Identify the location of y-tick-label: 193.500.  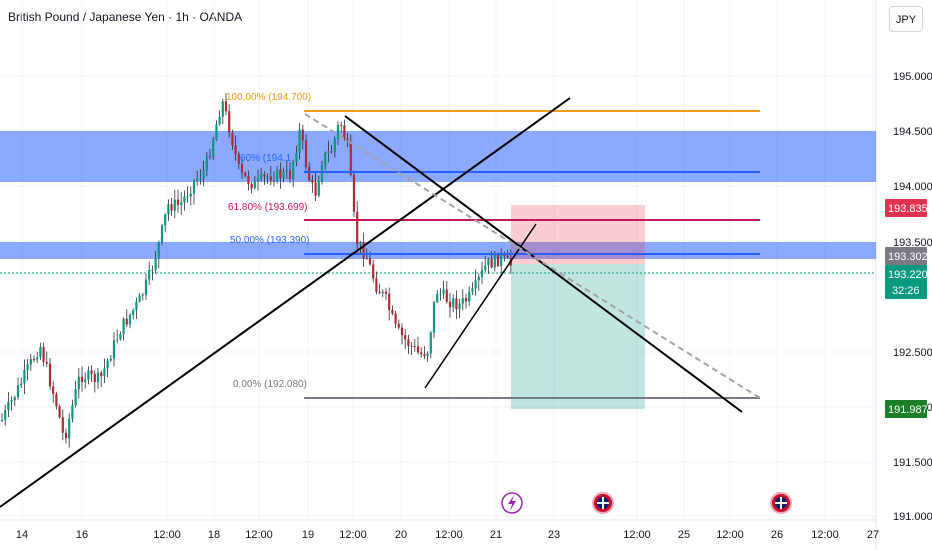
(912, 243).